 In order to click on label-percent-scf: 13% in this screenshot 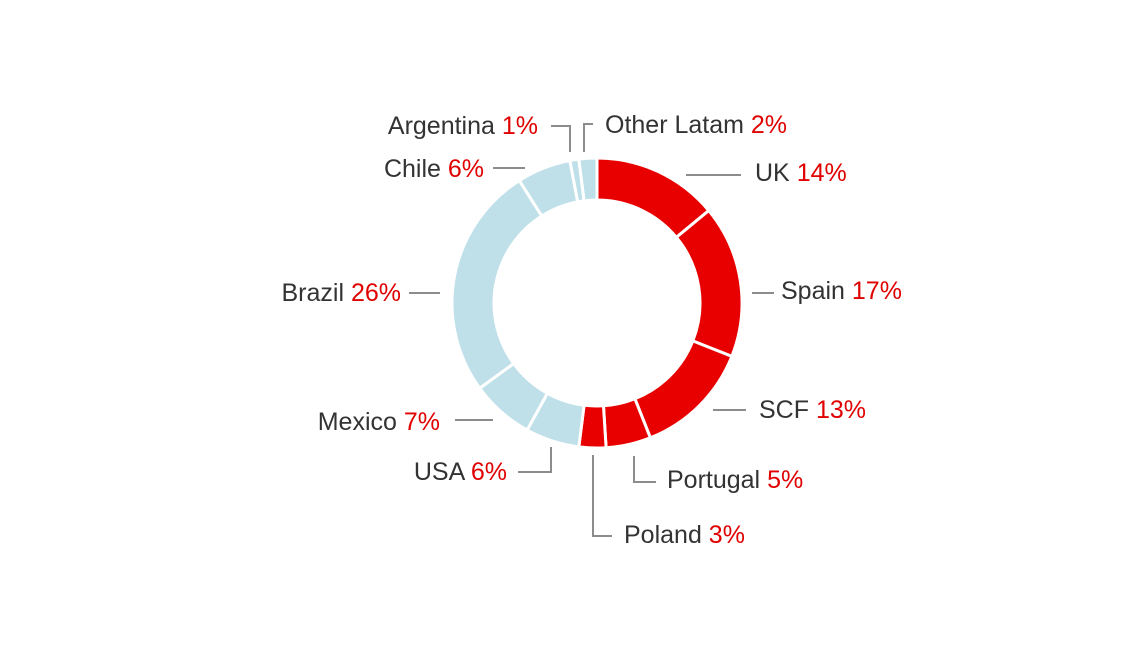, I will do `click(841, 410)`.